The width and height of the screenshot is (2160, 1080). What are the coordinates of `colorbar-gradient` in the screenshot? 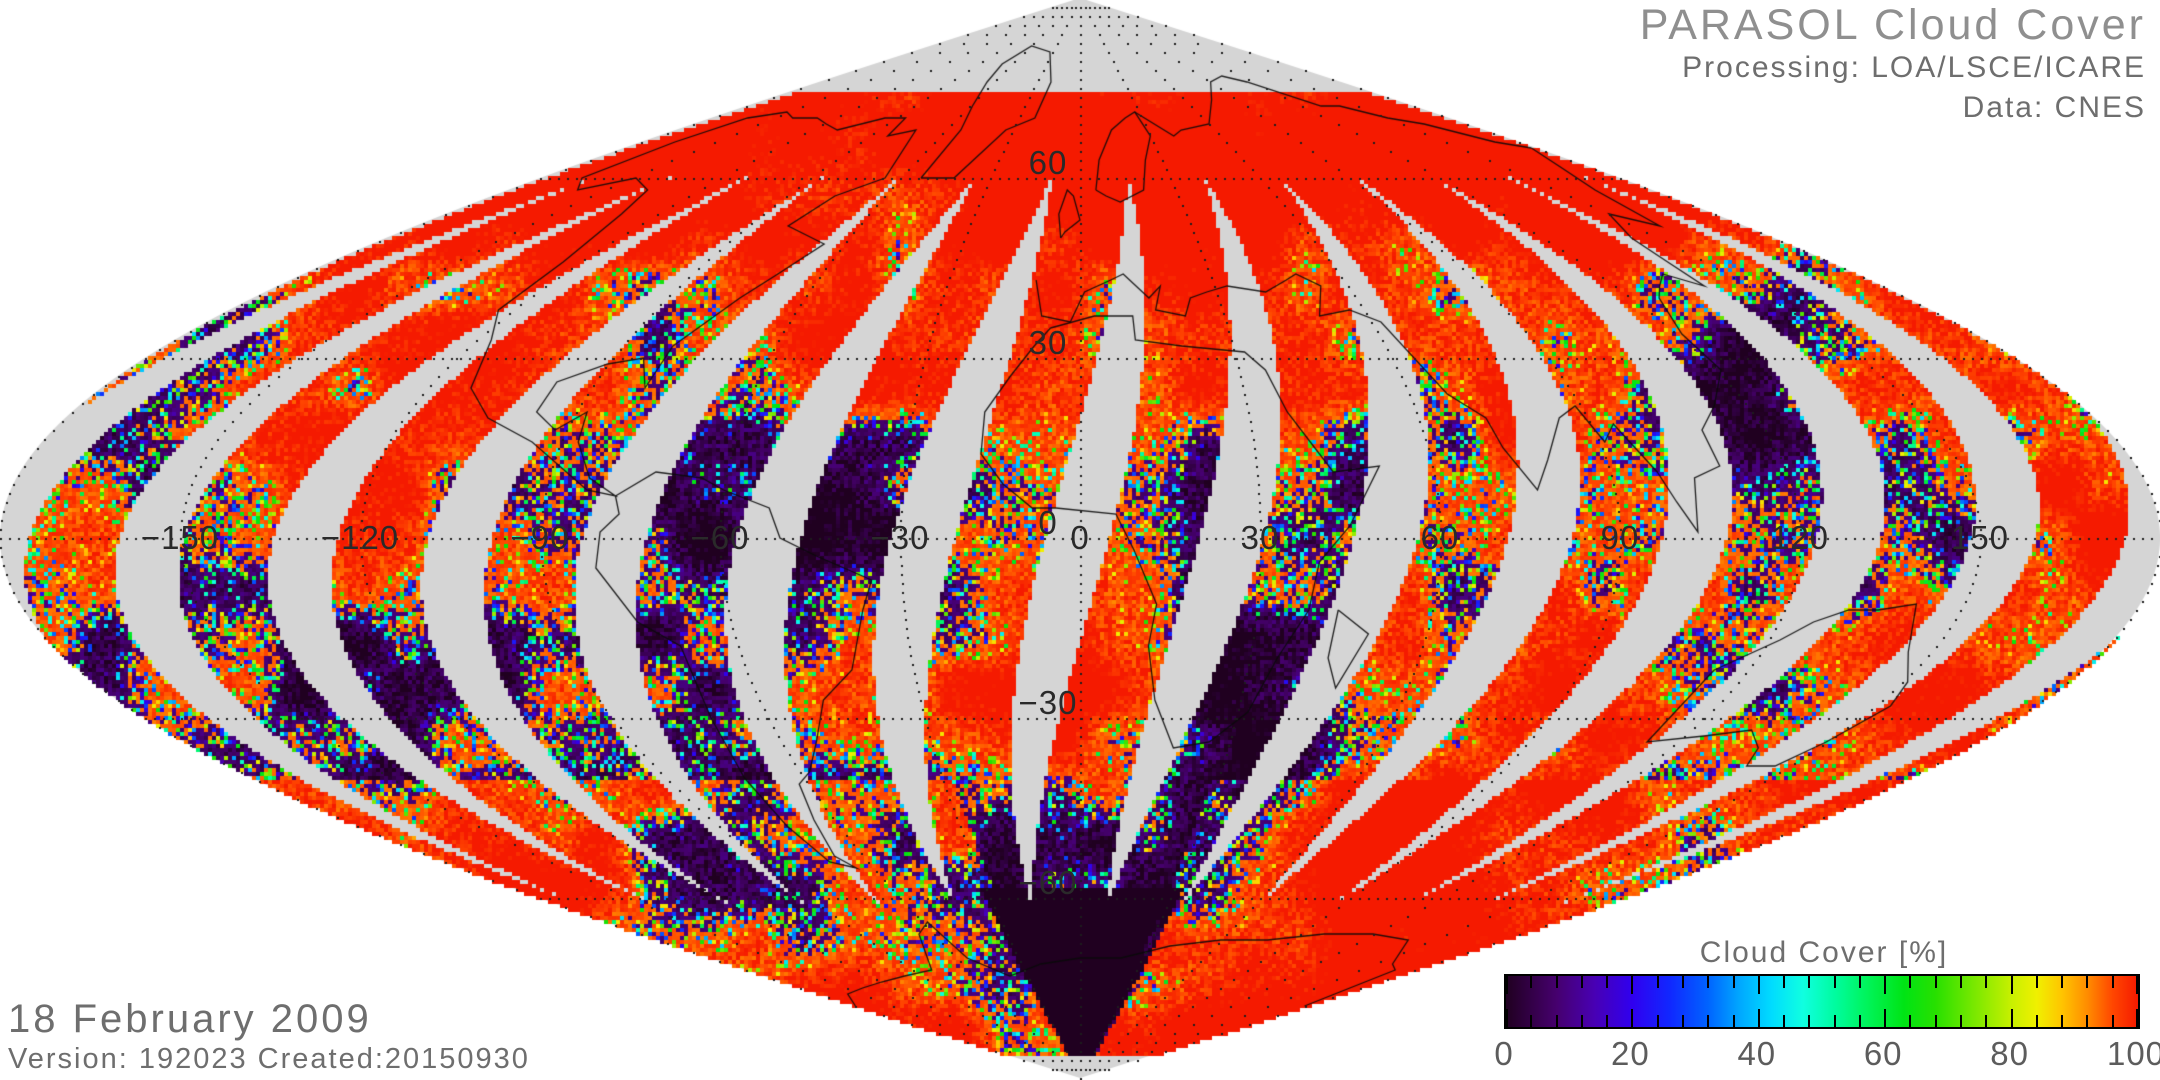 It's located at (1822, 1001).